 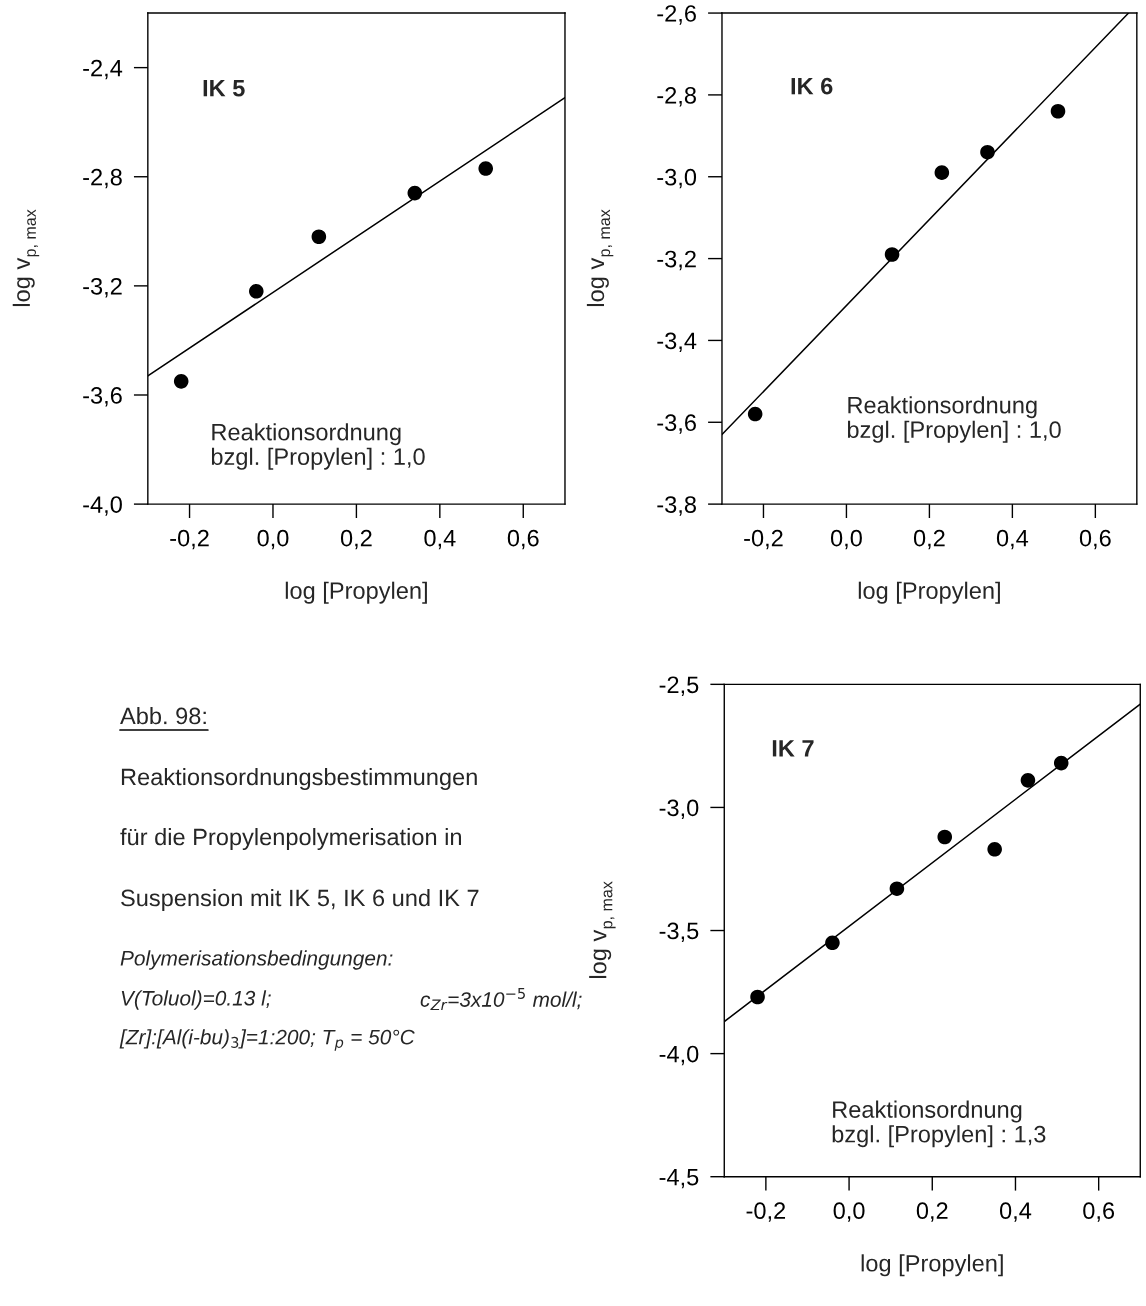 What do you see at coordinates (679, 932) in the screenshot?
I see `y-tick-label: -3,5` at bounding box center [679, 932].